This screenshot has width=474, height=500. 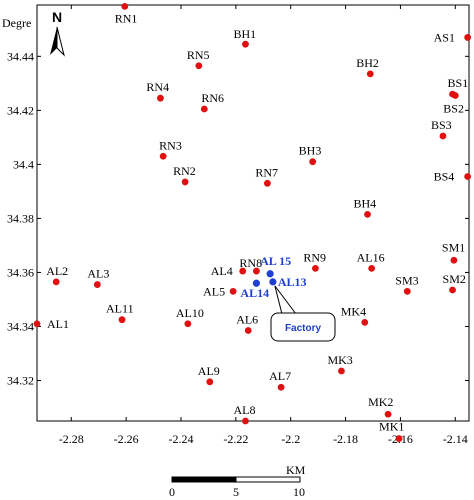 What do you see at coordinates (198, 55) in the screenshot?
I see `site-label: RN5` at bounding box center [198, 55].